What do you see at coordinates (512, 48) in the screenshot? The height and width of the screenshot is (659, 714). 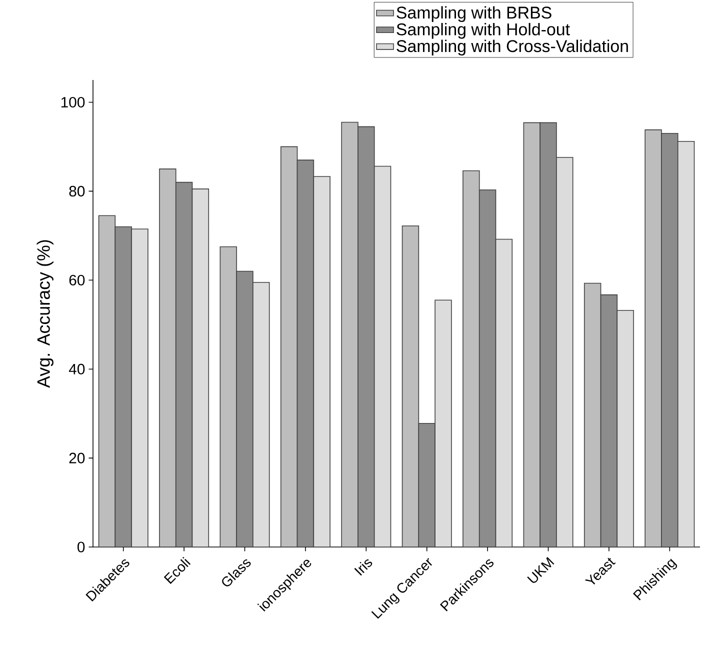 I see `legend-label: Sampling with Cross-Validation` at bounding box center [512, 48].